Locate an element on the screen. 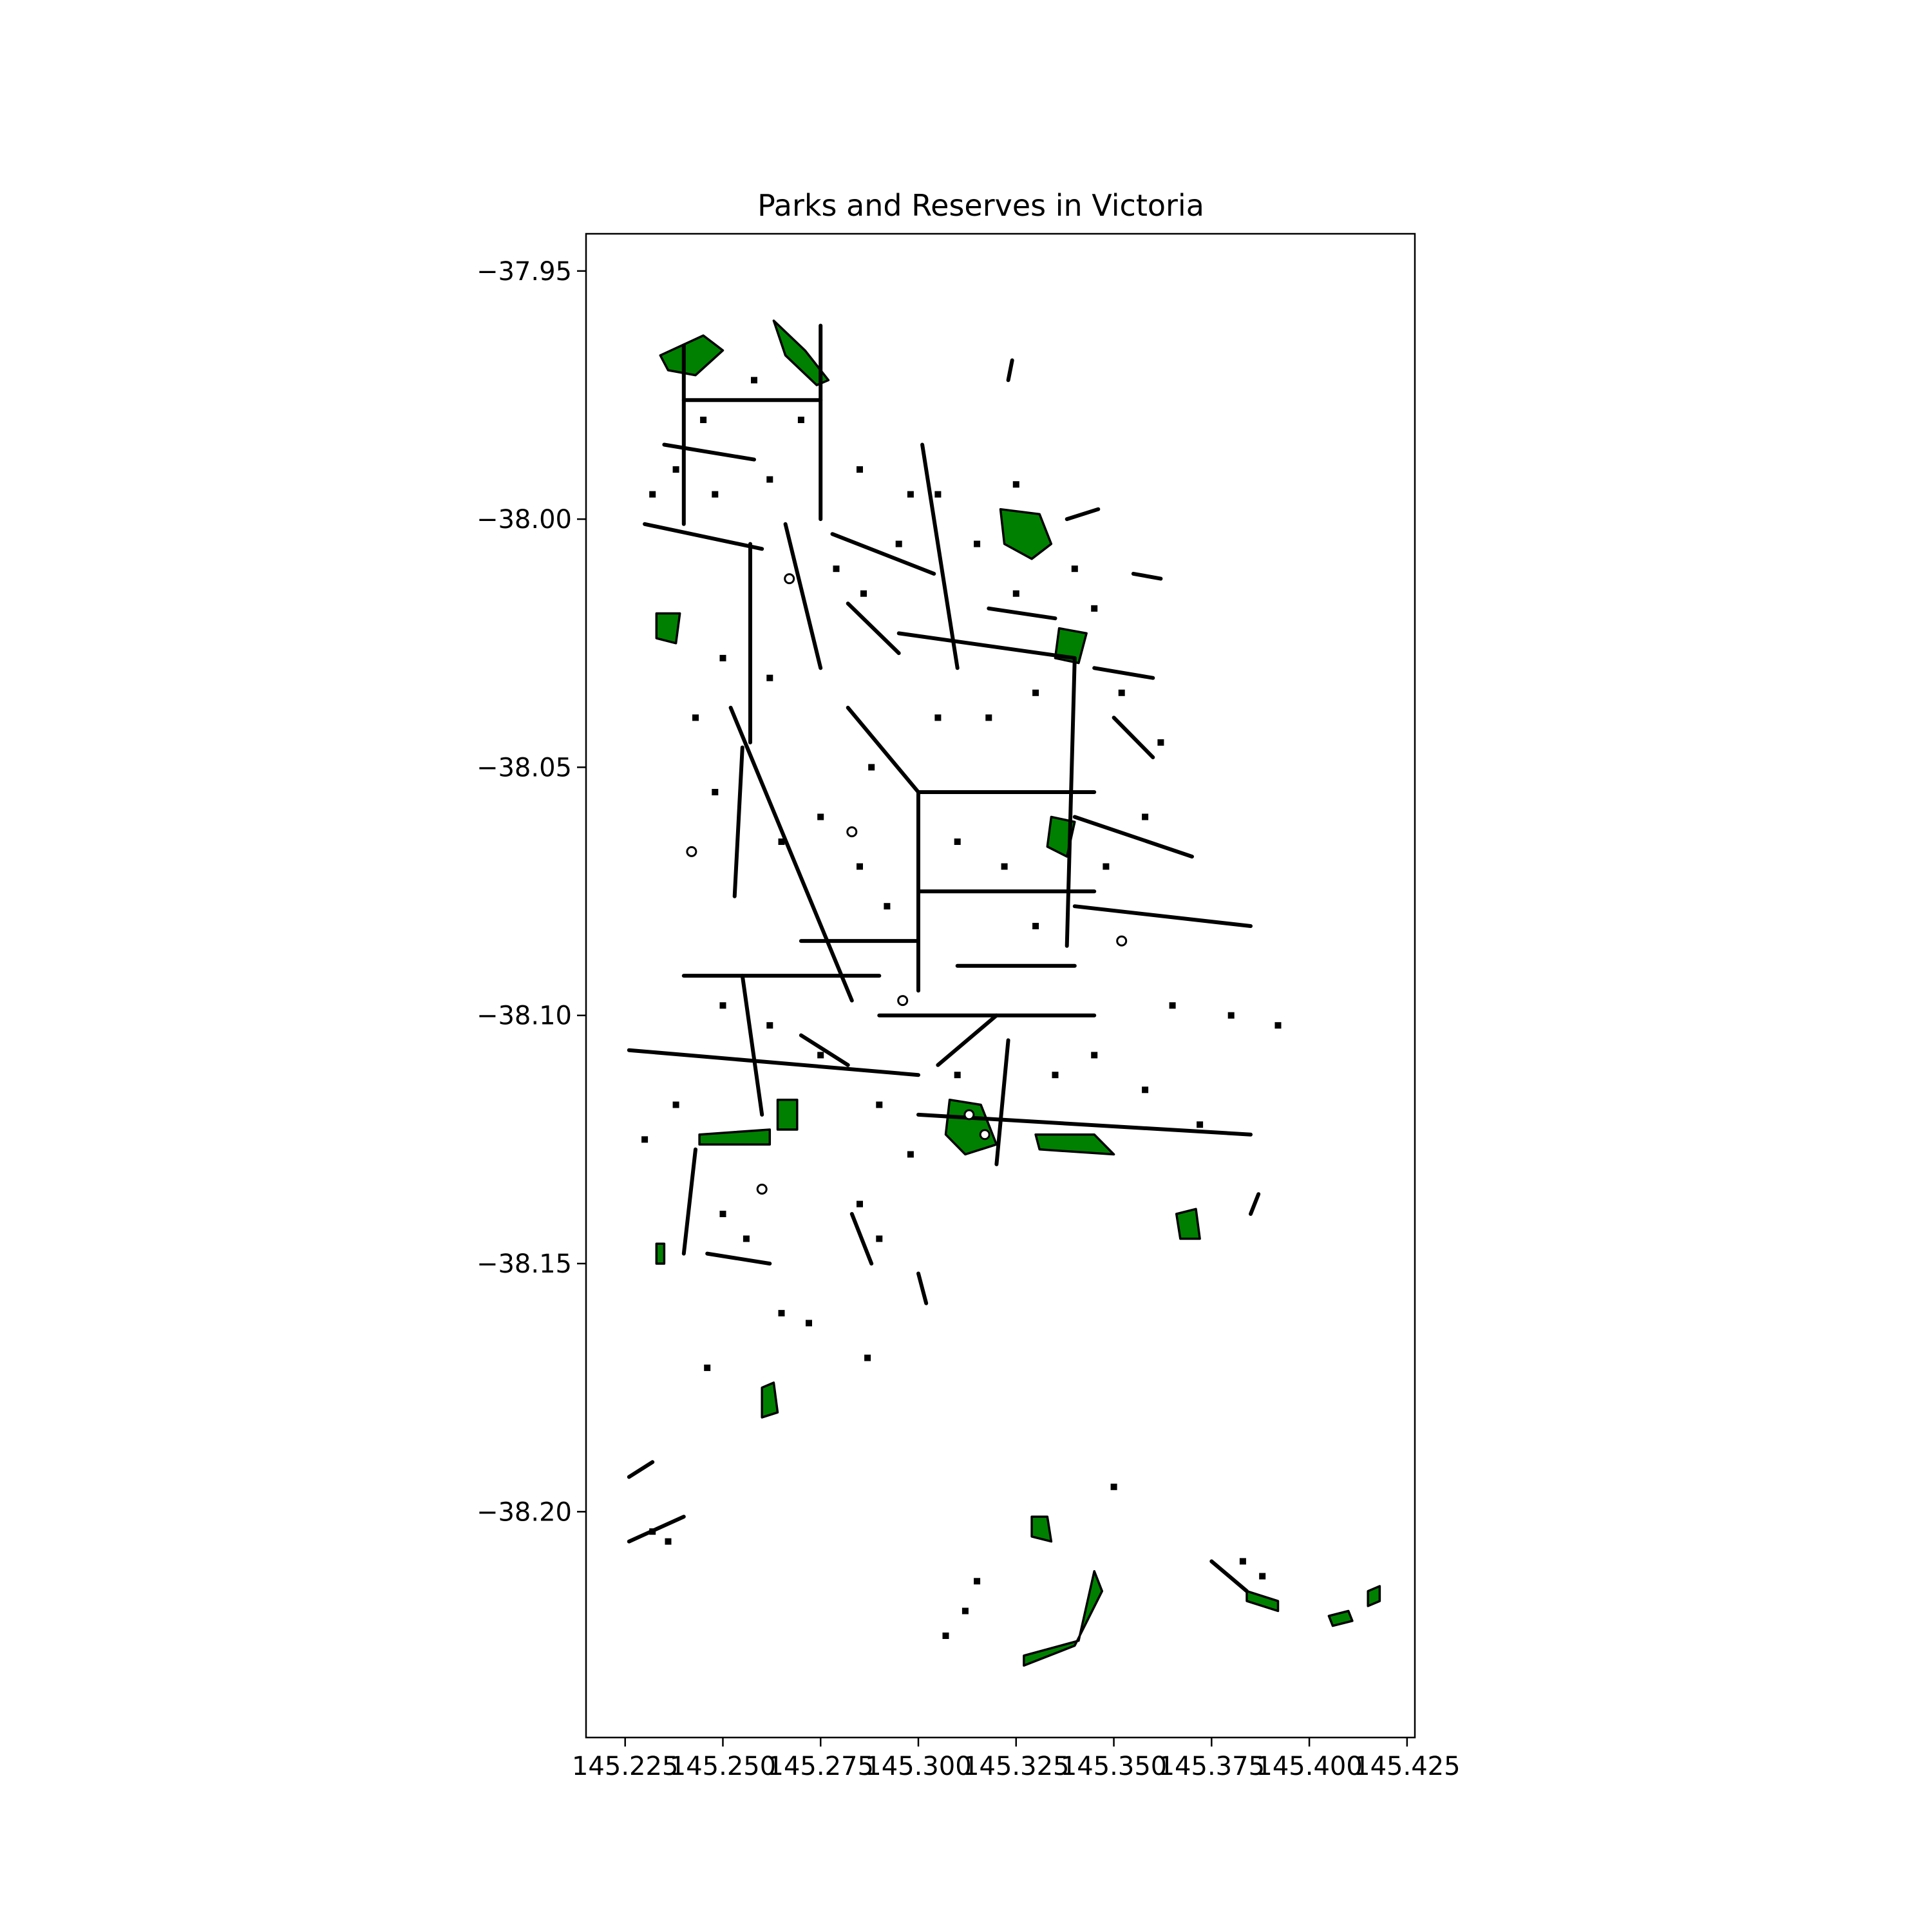 The width and height of the screenshot is (1932, 1932). park-north-strip is located at coordinates (801, 352).